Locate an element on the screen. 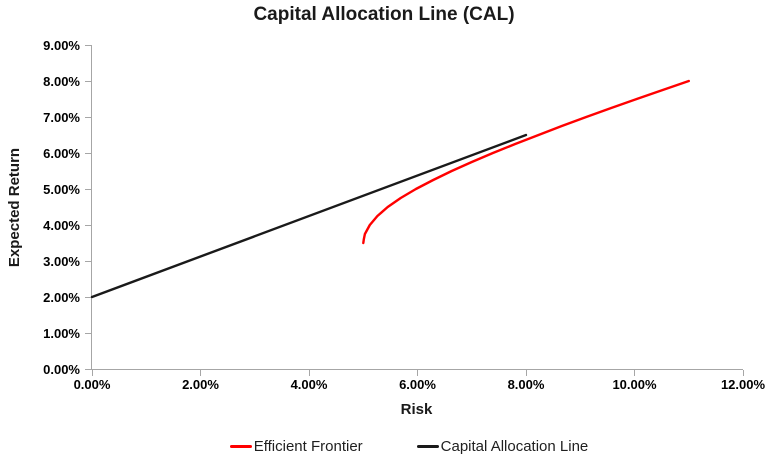 The height and width of the screenshot is (464, 768). y-tick-label: 2.00% is located at coordinates (61, 297).